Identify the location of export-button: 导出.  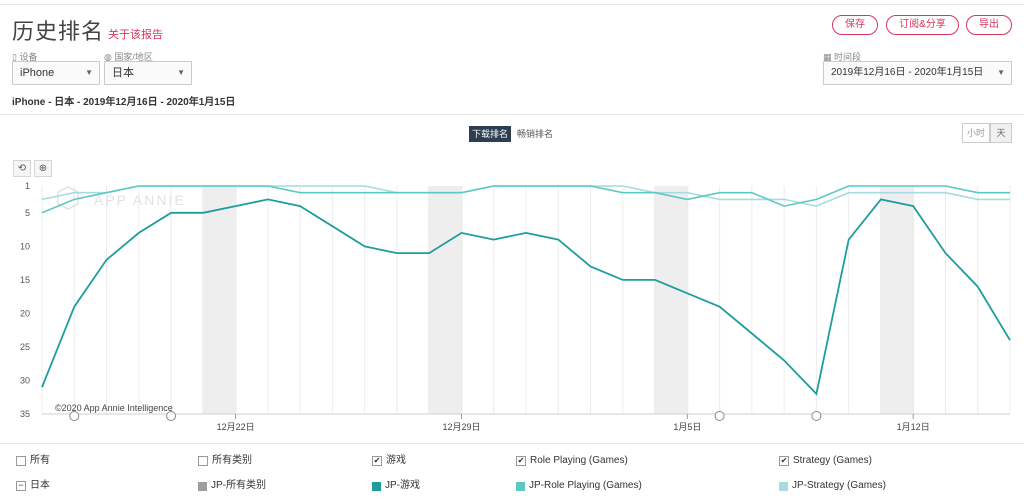
(989, 25).